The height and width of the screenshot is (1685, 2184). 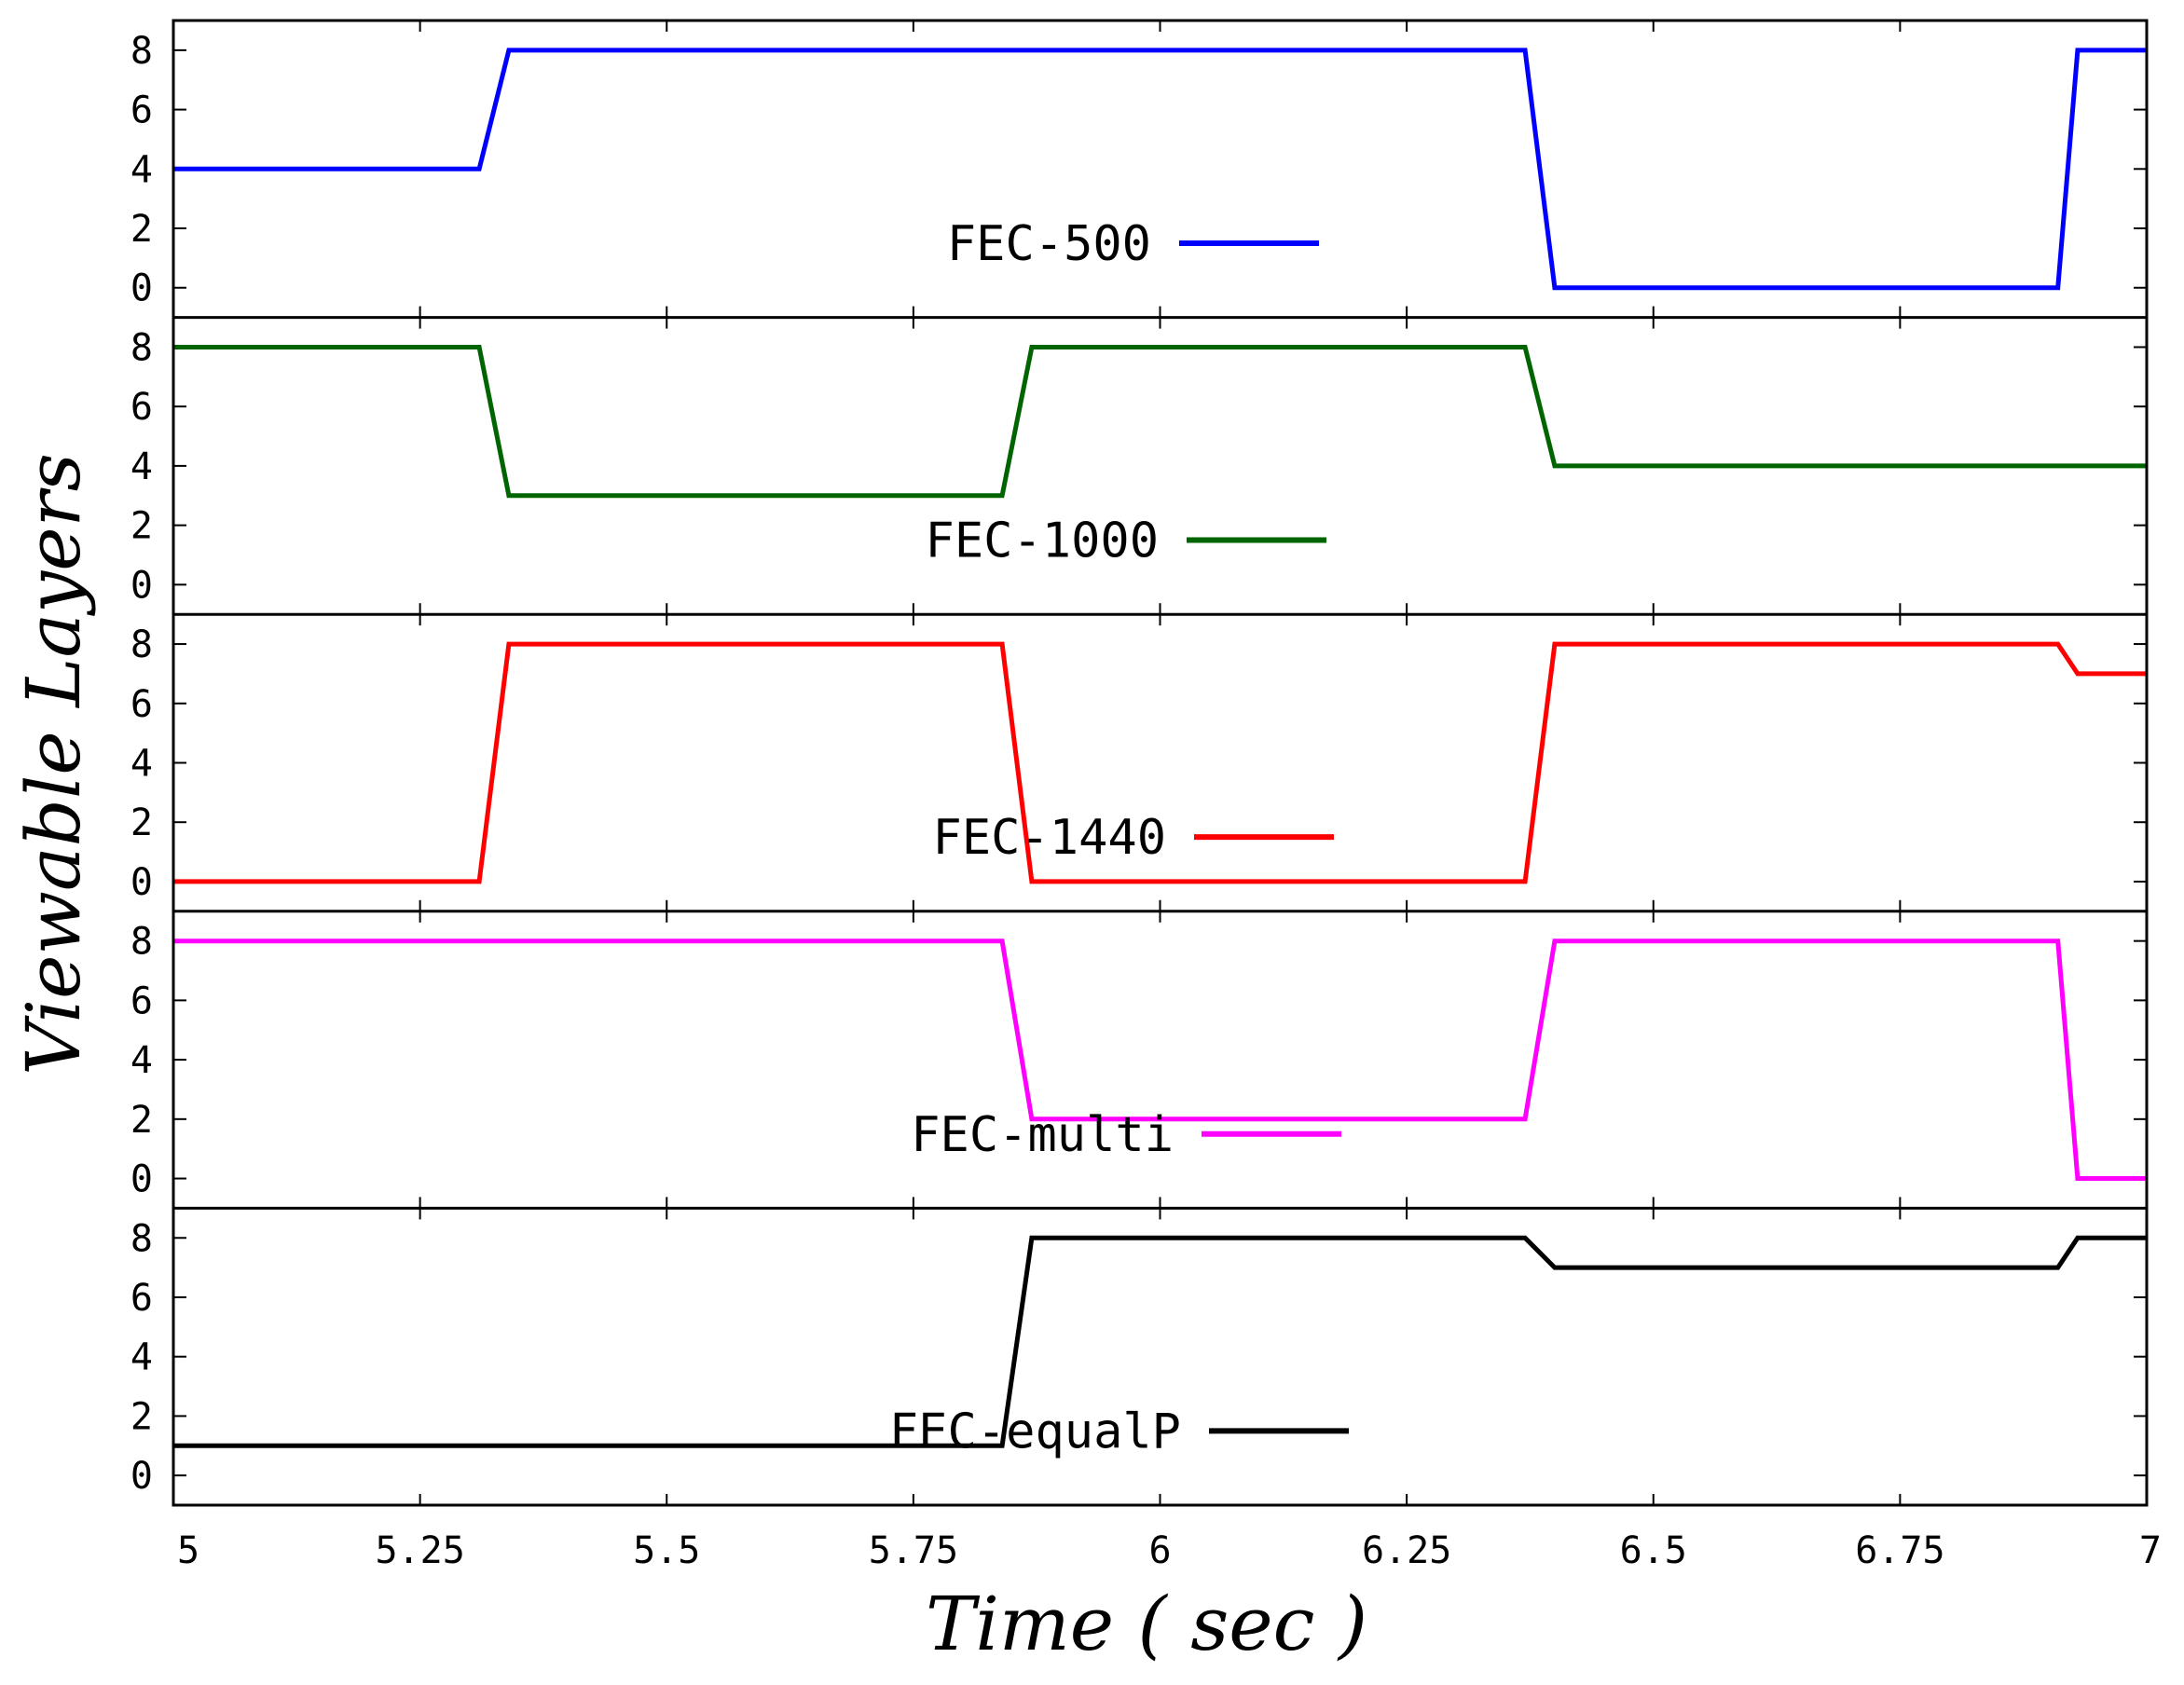 What do you see at coordinates (1406, 1550) in the screenshot?
I see `x-tick-label: 6.25` at bounding box center [1406, 1550].